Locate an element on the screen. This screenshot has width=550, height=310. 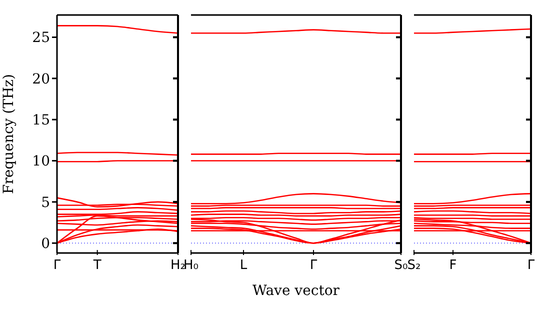
x-tick-label: H₀ is located at coordinates (191, 265).